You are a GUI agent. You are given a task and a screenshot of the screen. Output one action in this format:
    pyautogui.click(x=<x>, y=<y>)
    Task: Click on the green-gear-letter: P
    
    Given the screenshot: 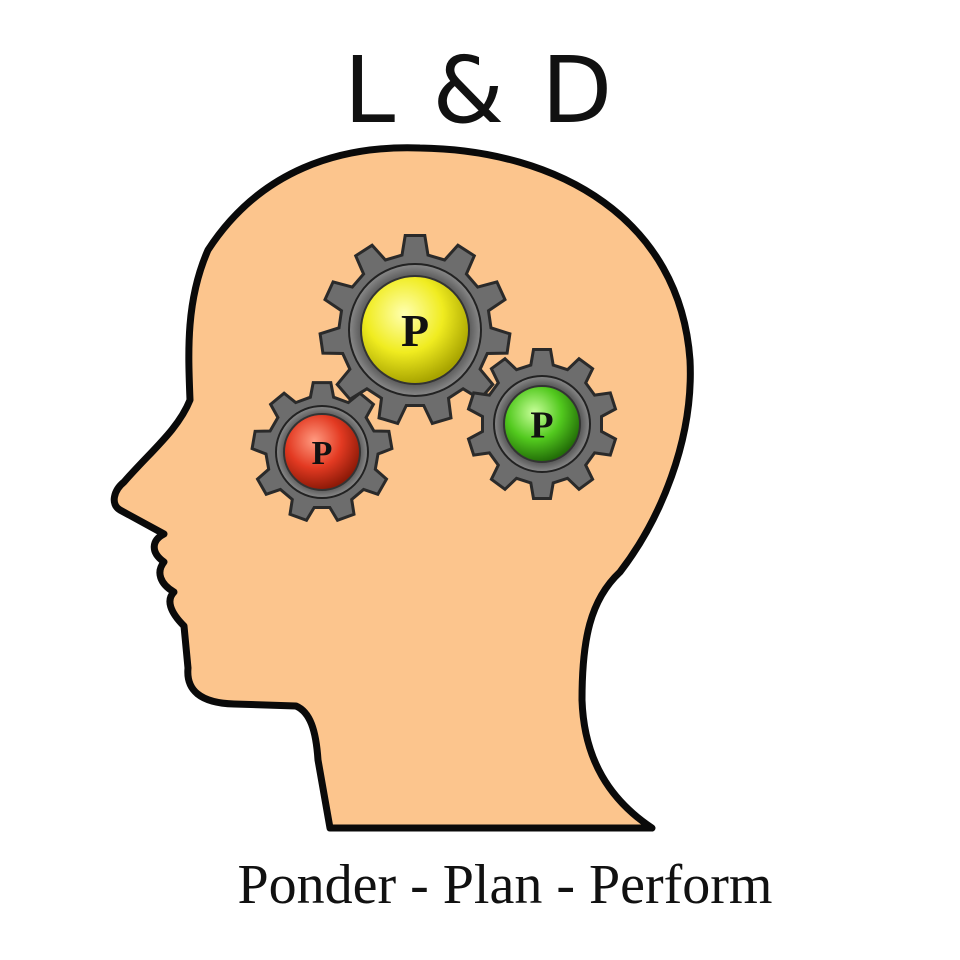 What is the action you would take?
    pyautogui.click(x=541, y=425)
    